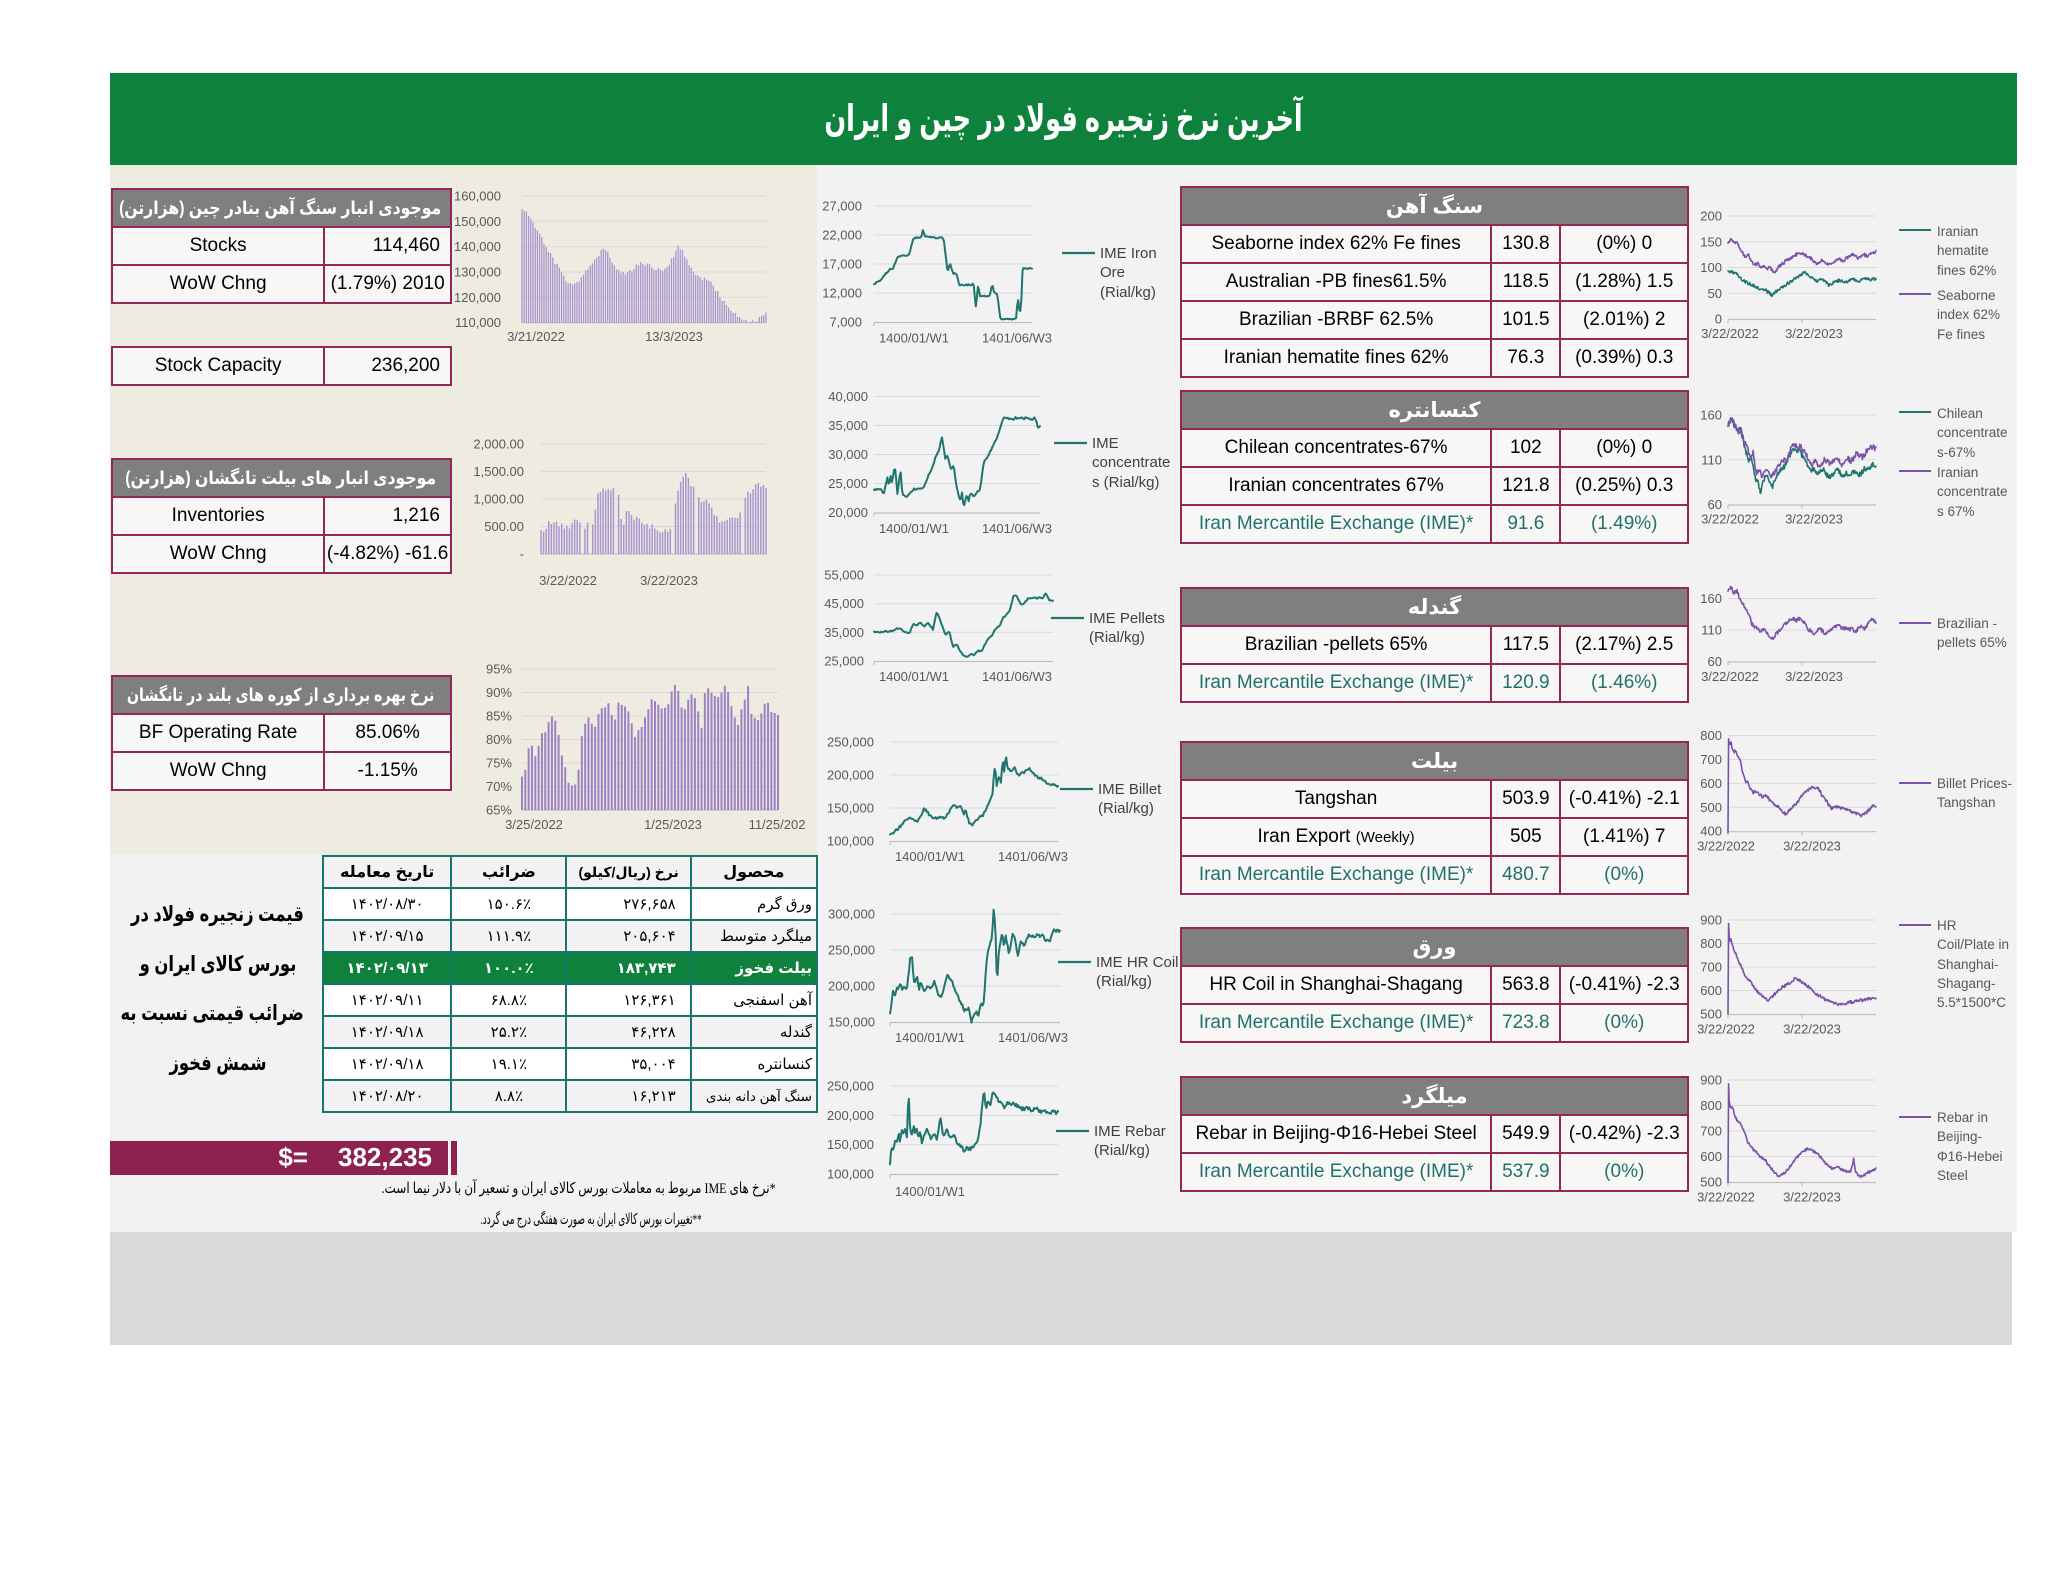 The height and width of the screenshot is (1583, 2048). Describe the element at coordinates (498, 471) in the screenshot. I see `svg-text: 1,500.00` at that location.